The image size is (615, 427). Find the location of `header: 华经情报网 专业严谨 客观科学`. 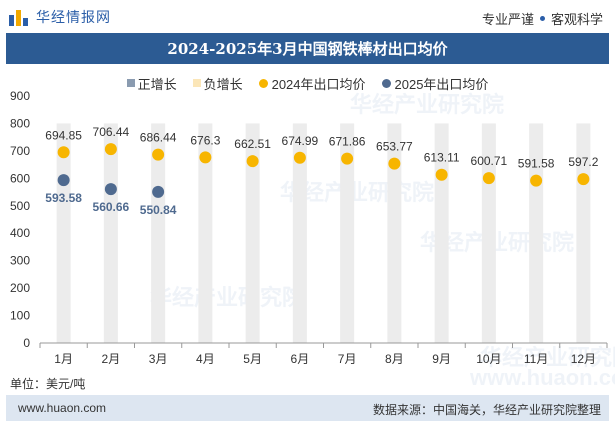

header: 华经情报网 专业严谨 客观科学 is located at coordinates (307, 16).